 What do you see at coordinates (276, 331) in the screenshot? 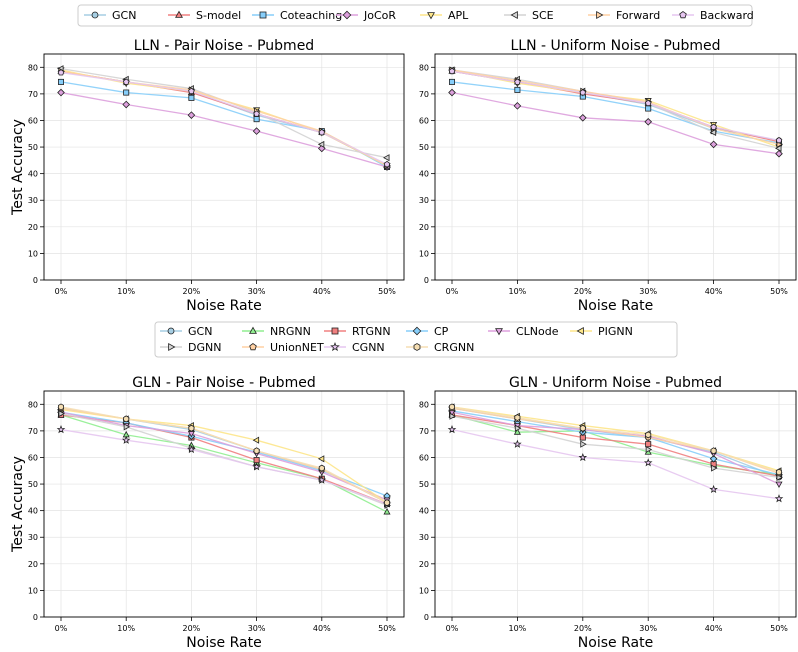
I see `legend-item-nrgnn: NRGNN` at bounding box center [276, 331].